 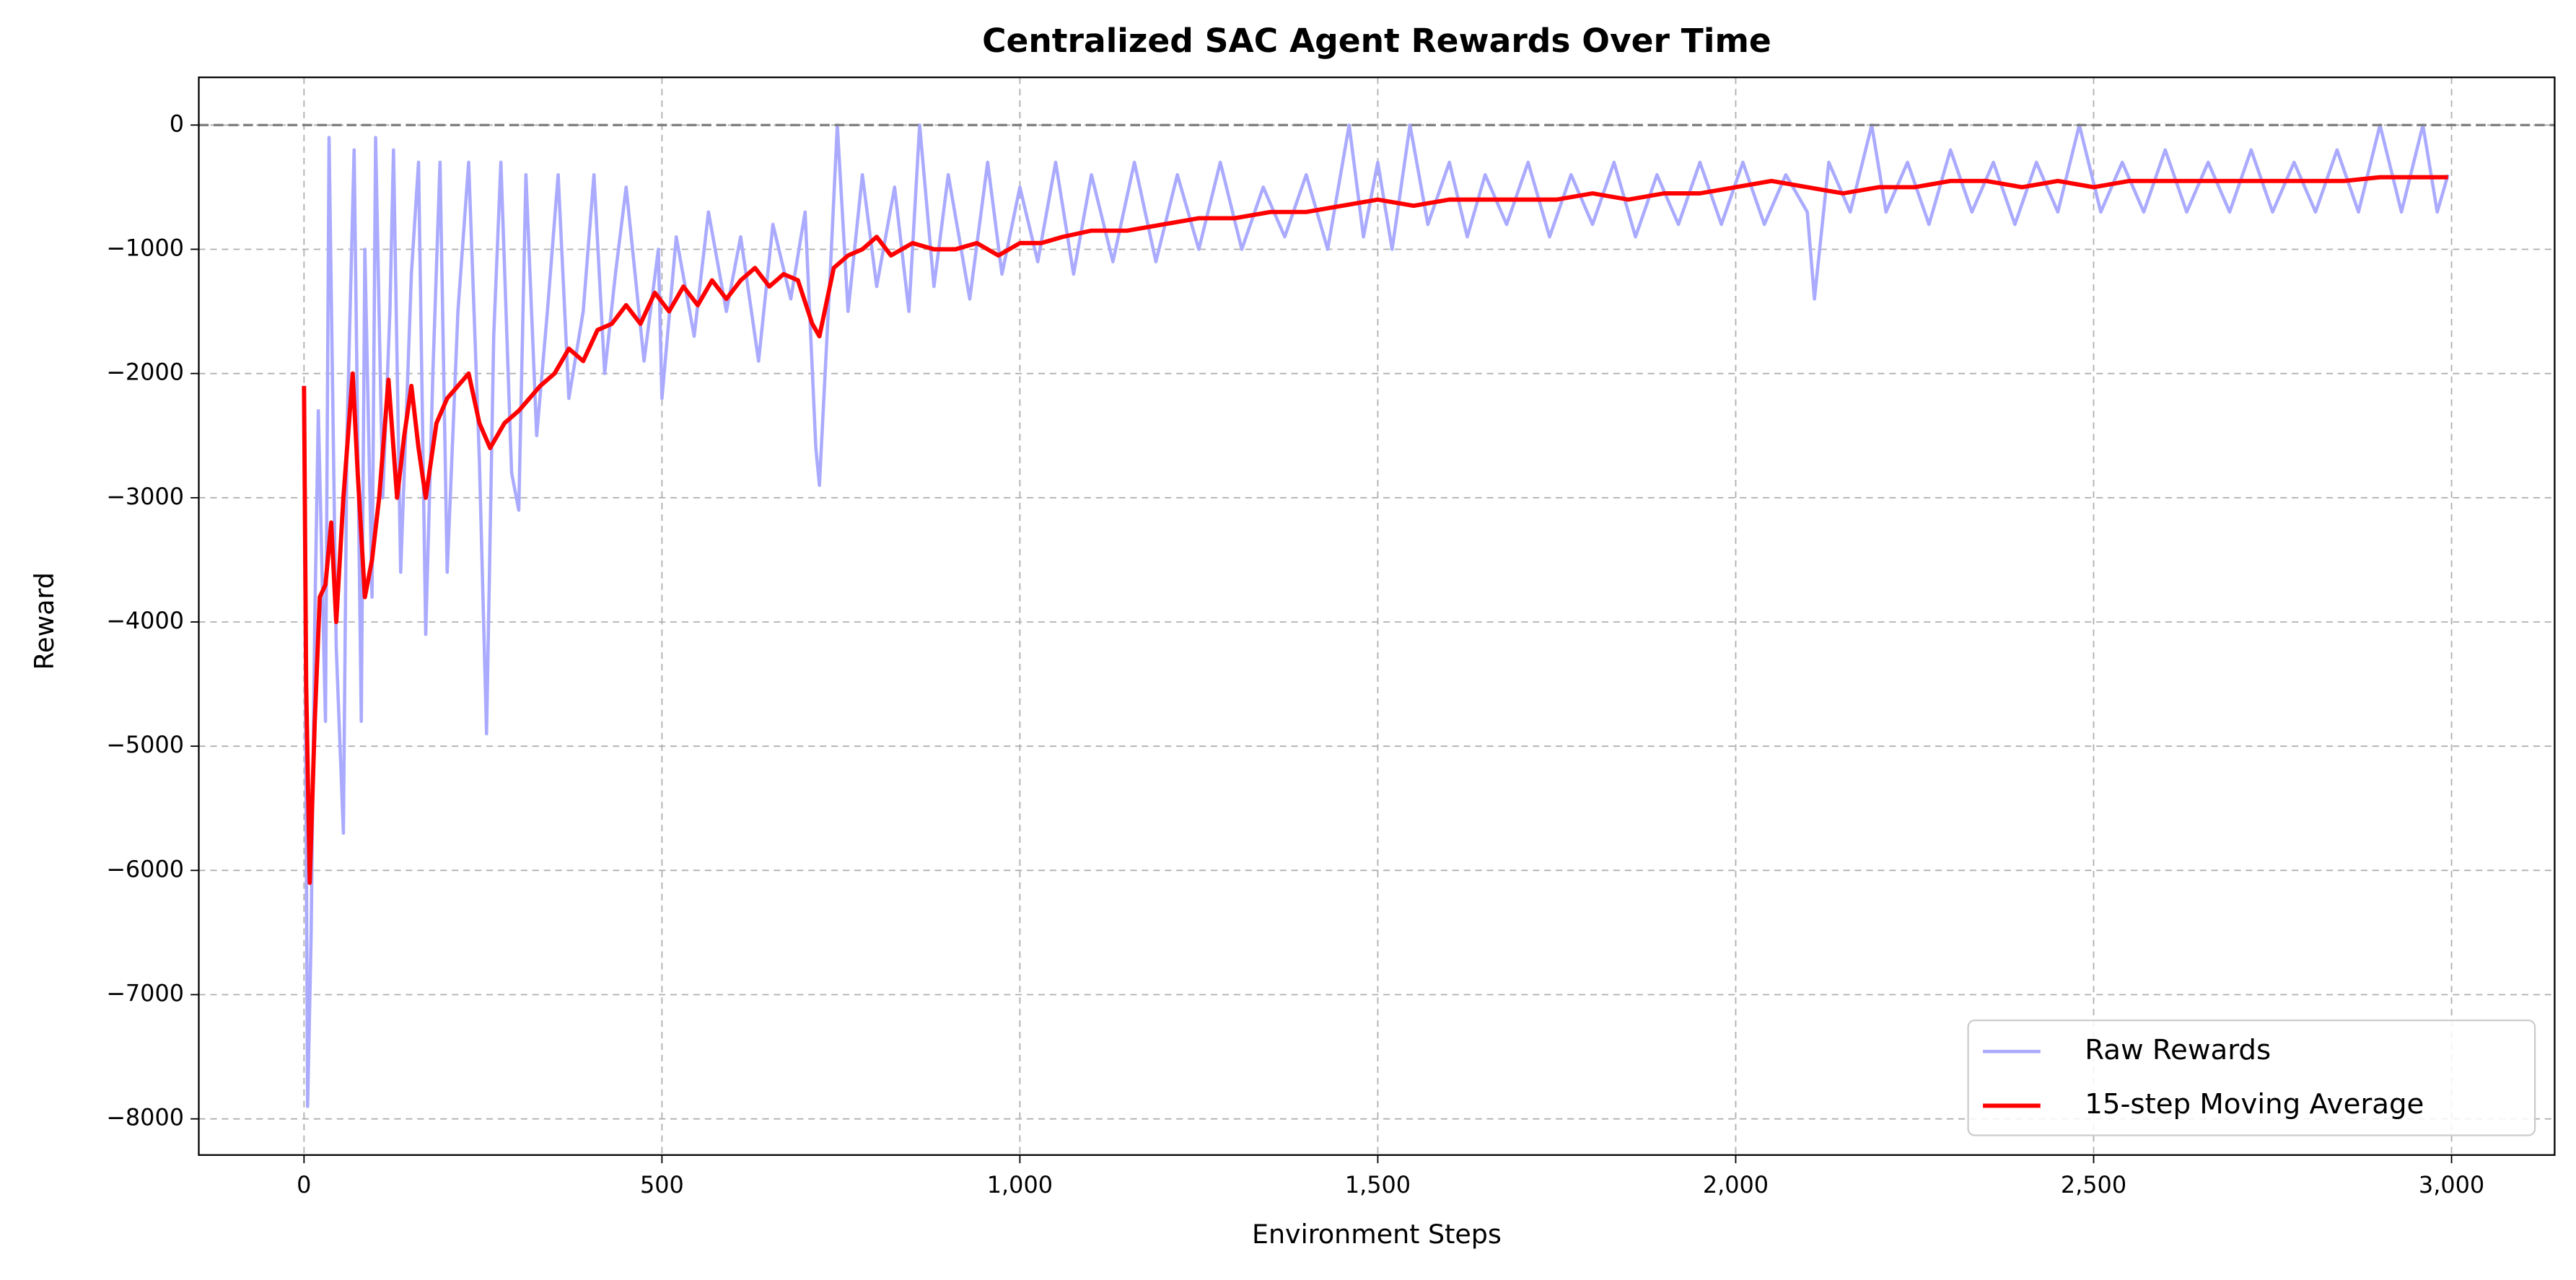 I want to click on x-tick-label: 1,000, so click(x=1020, y=1184).